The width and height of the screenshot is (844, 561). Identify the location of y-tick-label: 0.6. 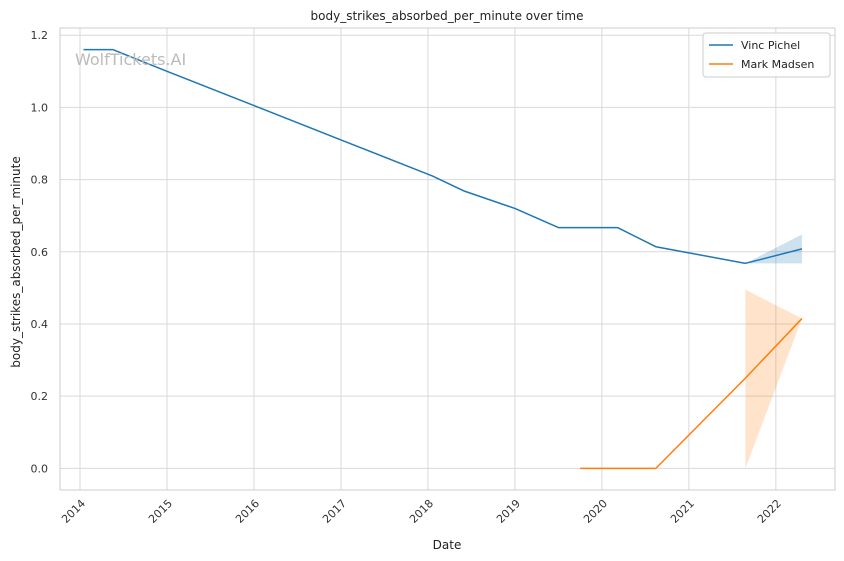
(40, 252).